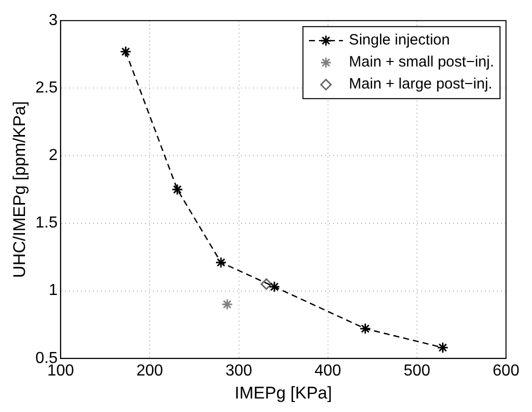 Image resolution: width=532 pixels, height=412 pixels. I want to click on y-tick-label: 3, so click(53, 21).